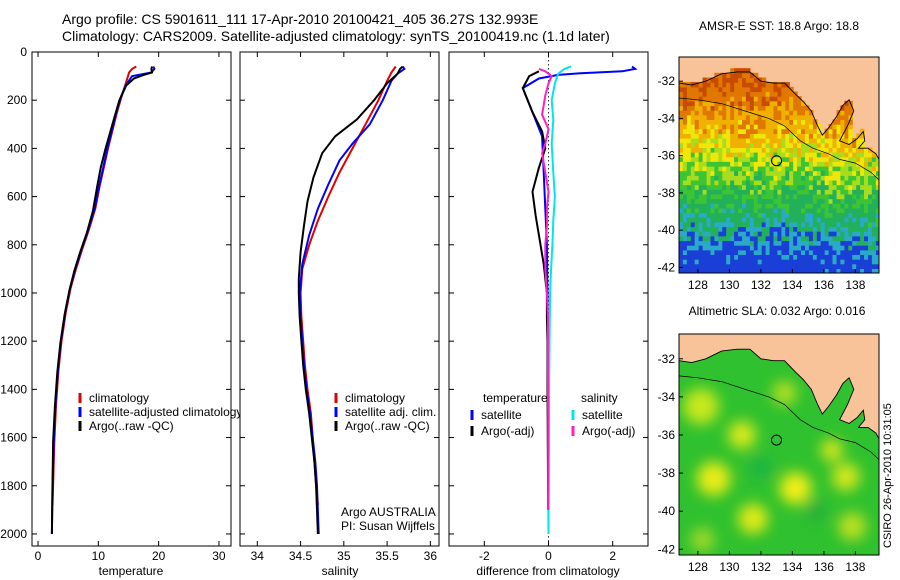  Describe the element at coordinates (792, 567) in the screenshot. I see `map-x-tick-label: 134` at that location.